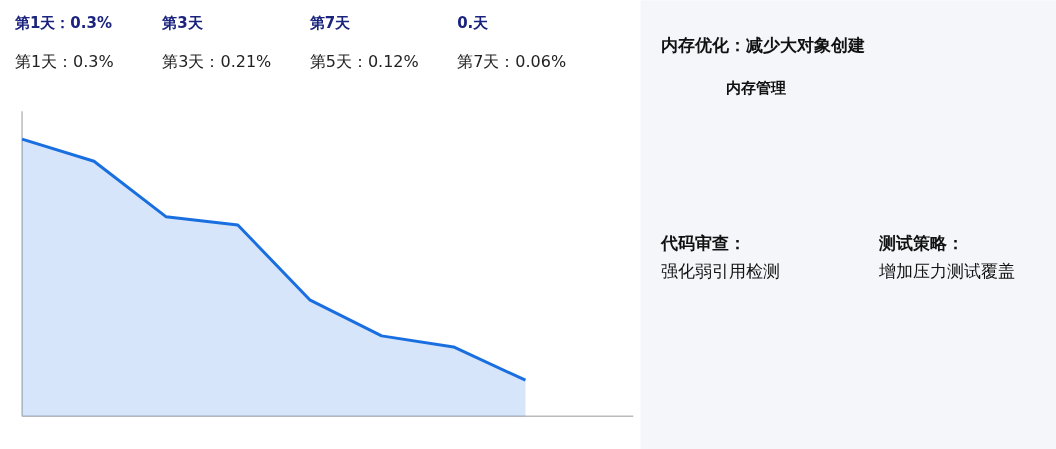 The height and width of the screenshot is (449, 1056). Describe the element at coordinates (762, 44) in the screenshot. I see `text: 内存优化：减少大对象创建` at that location.